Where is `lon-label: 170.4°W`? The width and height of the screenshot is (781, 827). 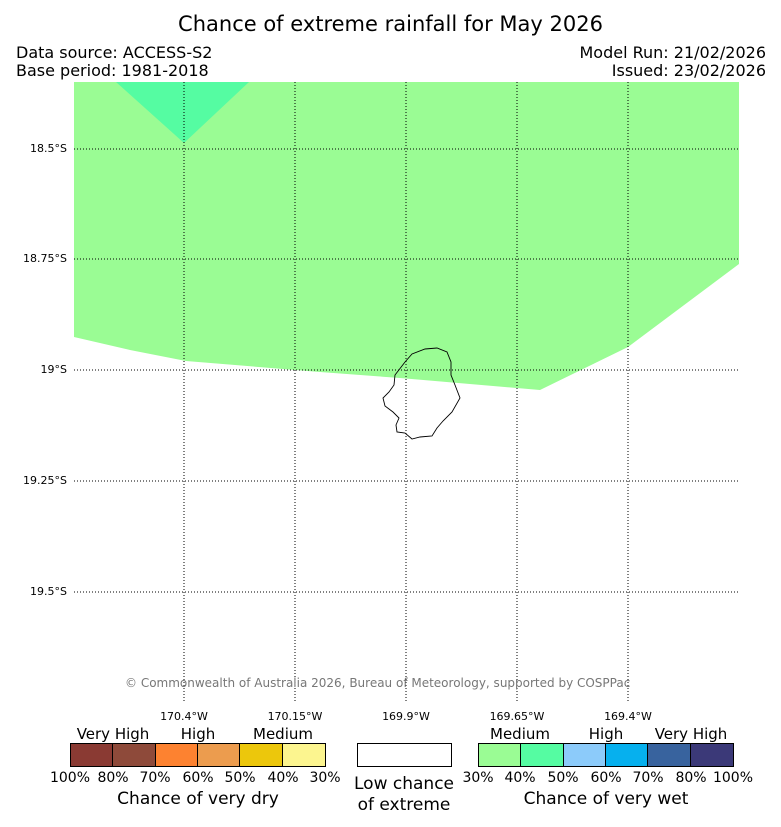 lon-label: 170.4°W is located at coordinates (184, 716).